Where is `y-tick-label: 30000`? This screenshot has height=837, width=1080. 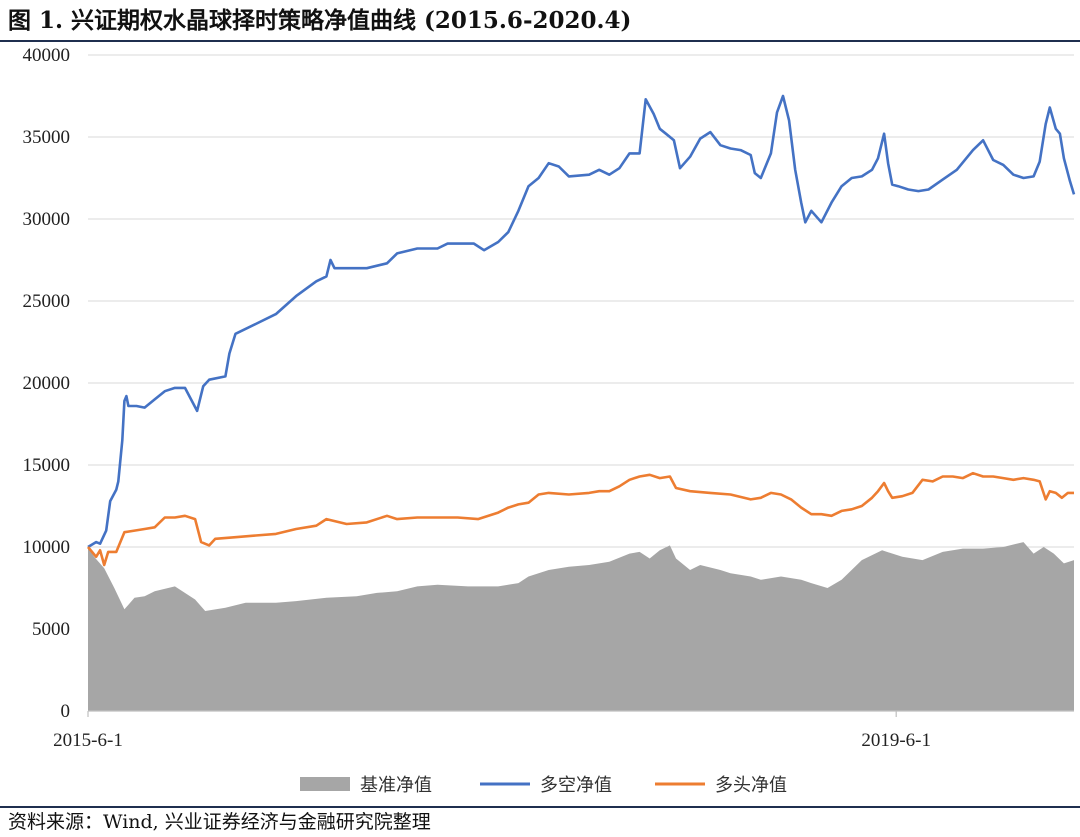
y-tick-label: 30000 is located at coordinates (47, 219).